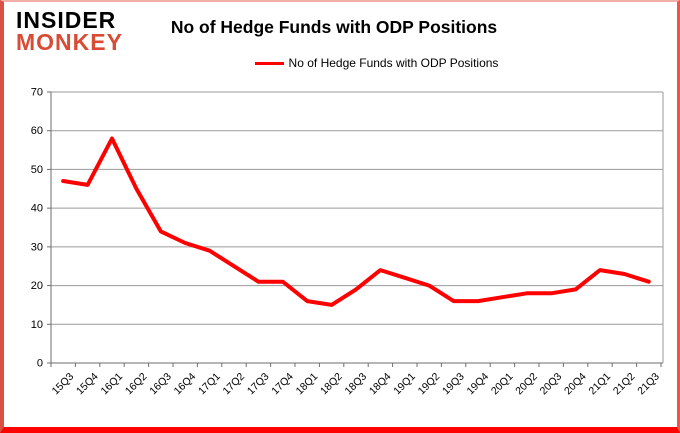 The width and height of the screenshot is (680, 433). What do you see at coordinates (477, 384) in the screenshot?
I see `x-axis-label: 19Q4` at bounding box center [477, 384].